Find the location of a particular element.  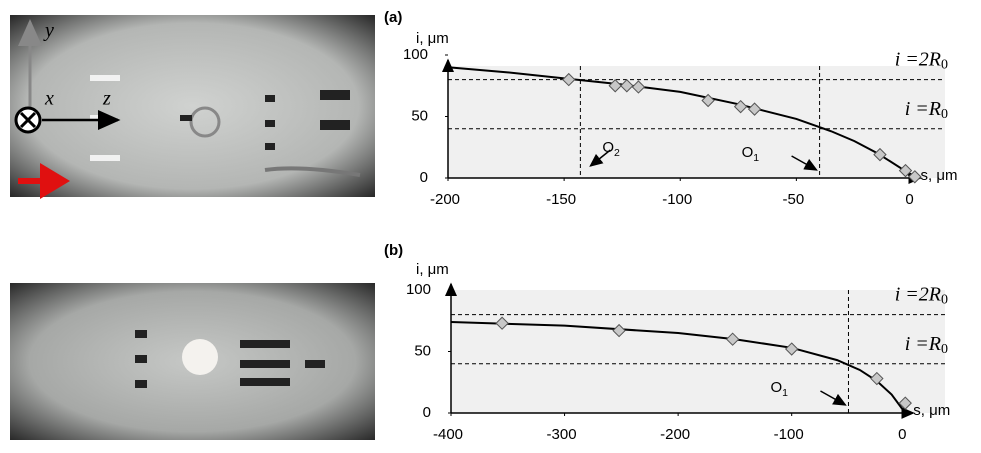

reference-label: O2 is located at coordinates (611, 149).